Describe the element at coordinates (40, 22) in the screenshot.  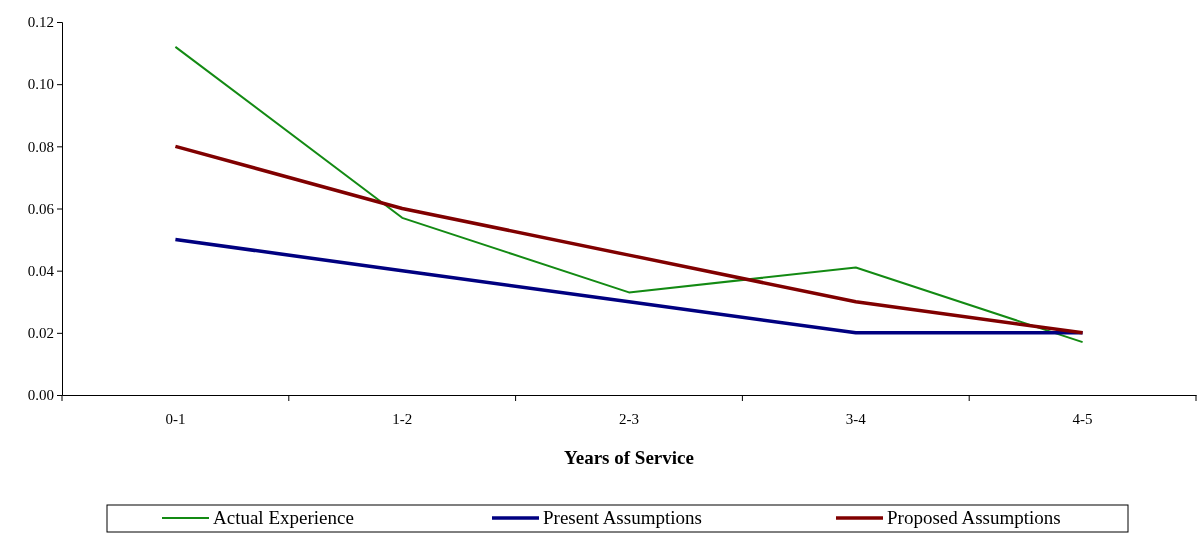
I see `y-tick-label: 0.12` at that location.